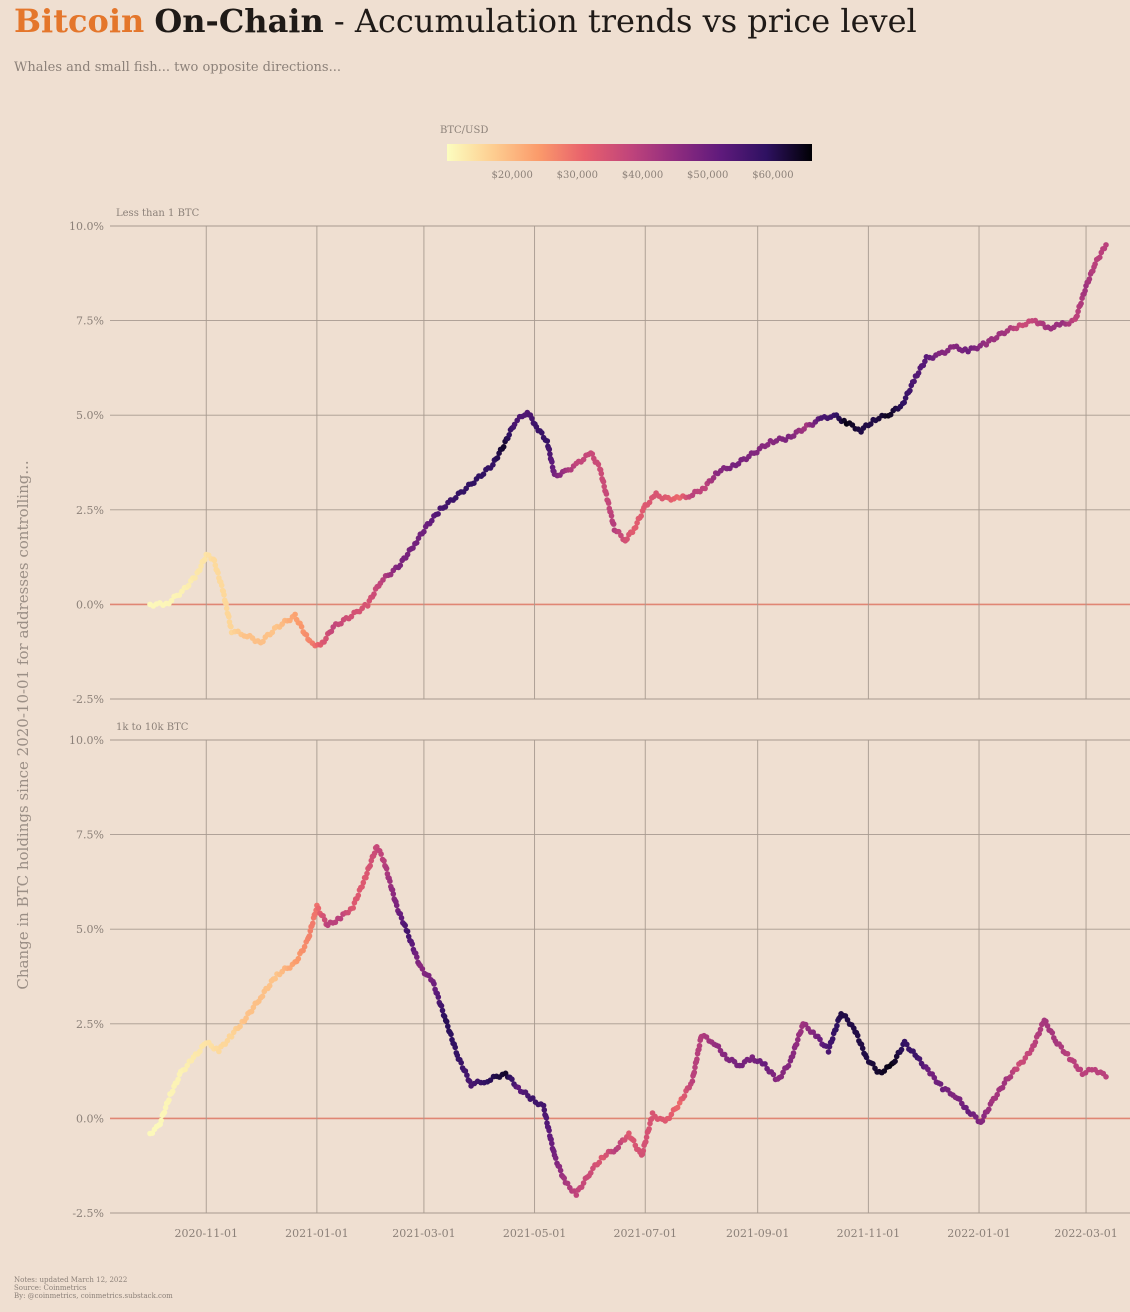 The image size is (1130, 1312). Describe the element at coordinates (978, 1233) in the screenshot. I see `x-tick-label: 2022-01-01` at that location.